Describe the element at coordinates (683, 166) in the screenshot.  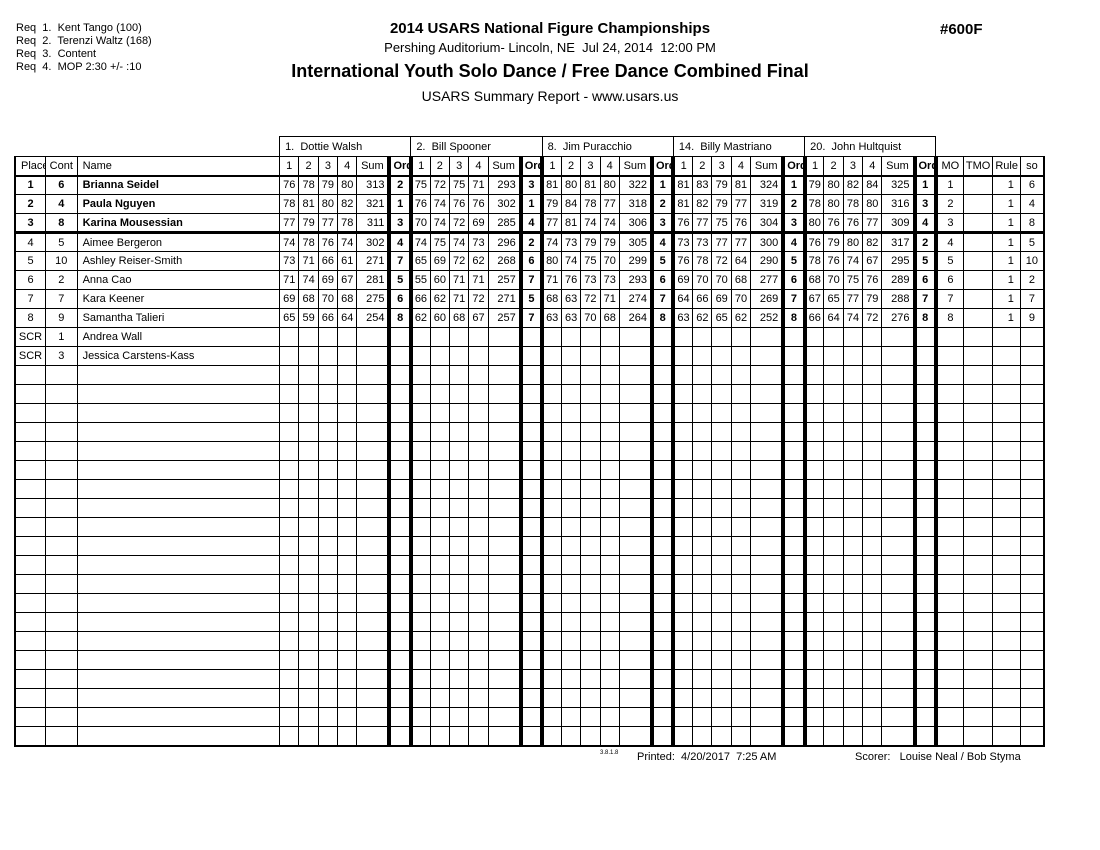
I see `col-header-score: 1` at that location.